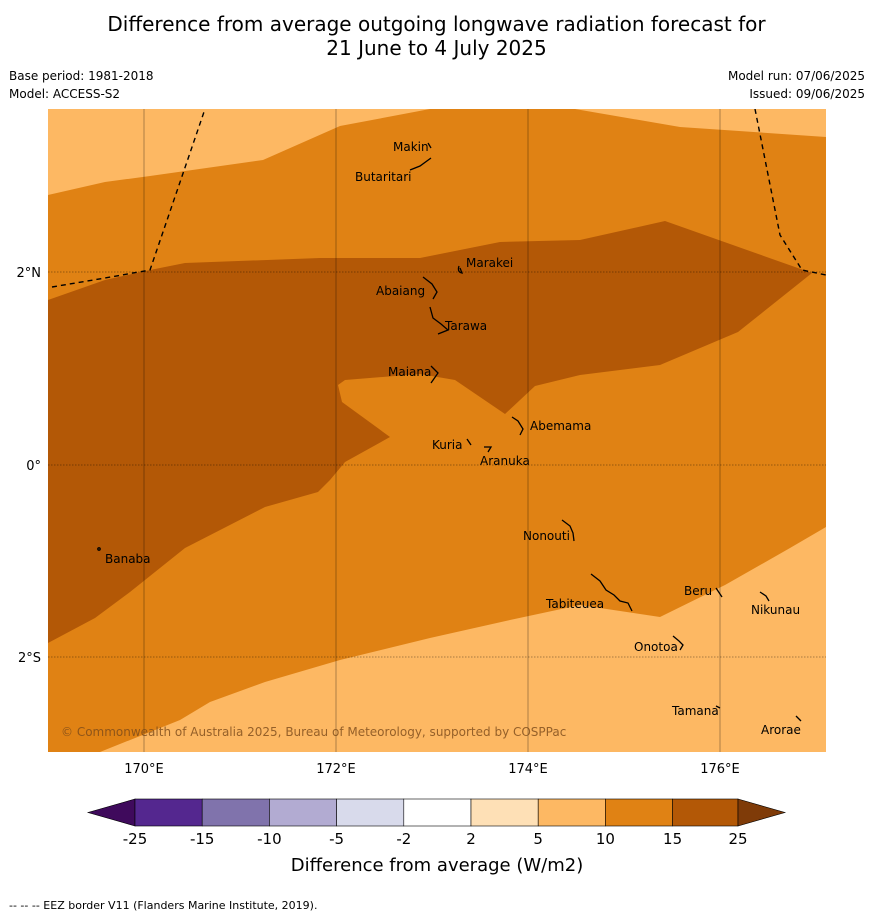 The image size is (873, 919). I want to click on meta-left: Base period: 1981-2018 Model: ACCESS-S2, so click(81, 85).